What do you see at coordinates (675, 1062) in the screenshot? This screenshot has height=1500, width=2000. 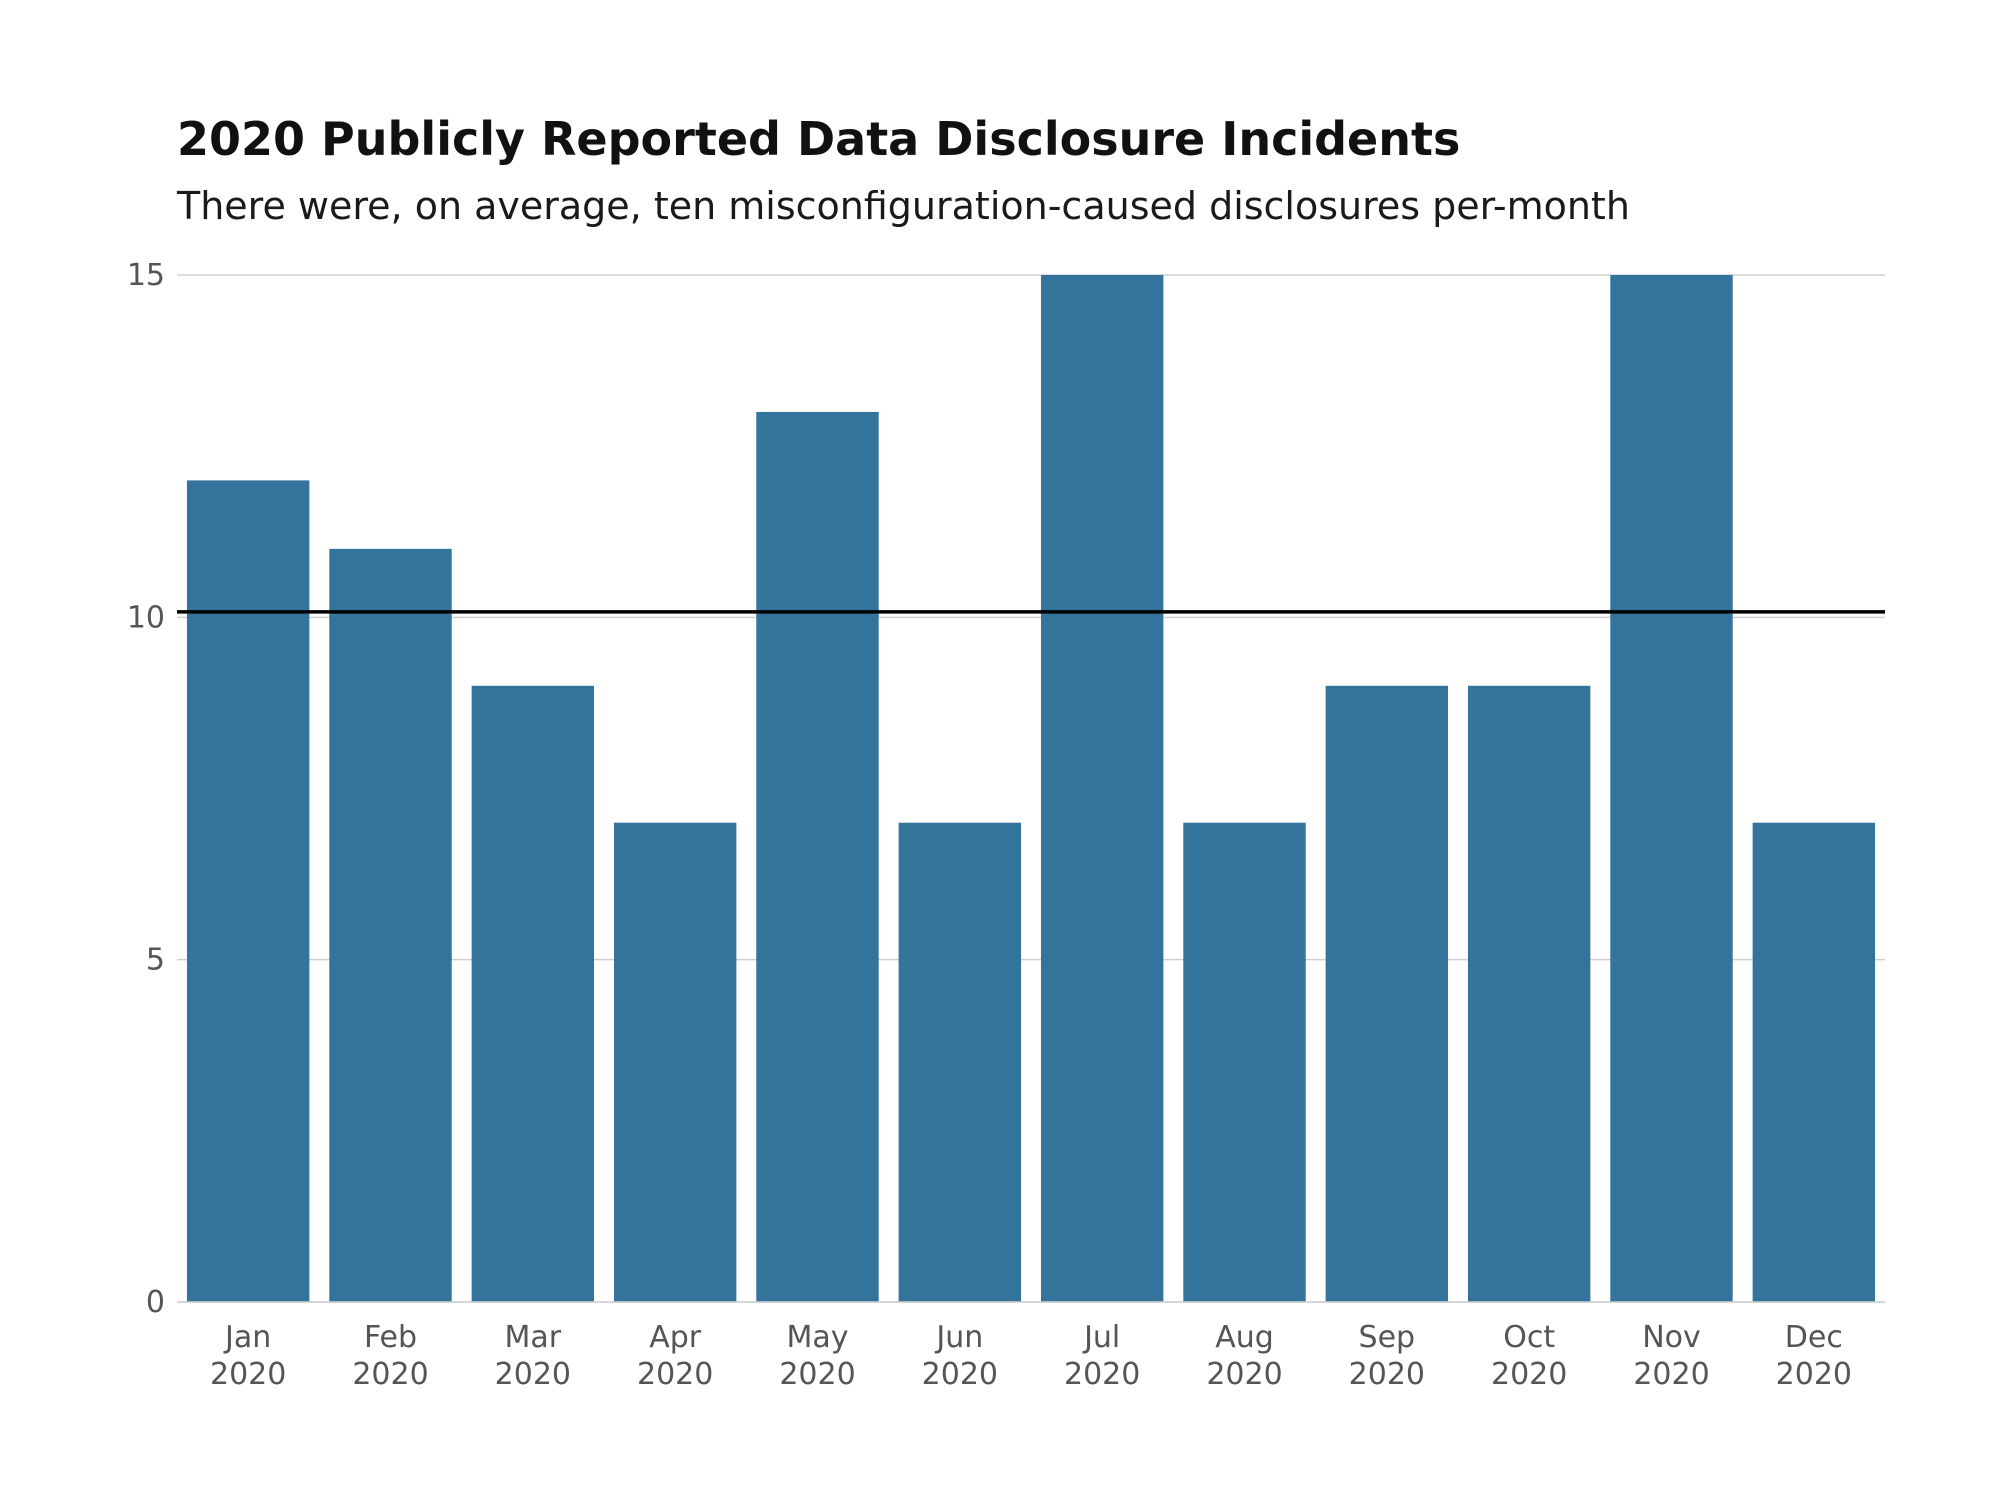 I see `bar-apr` at bounding box center [675, 1062].